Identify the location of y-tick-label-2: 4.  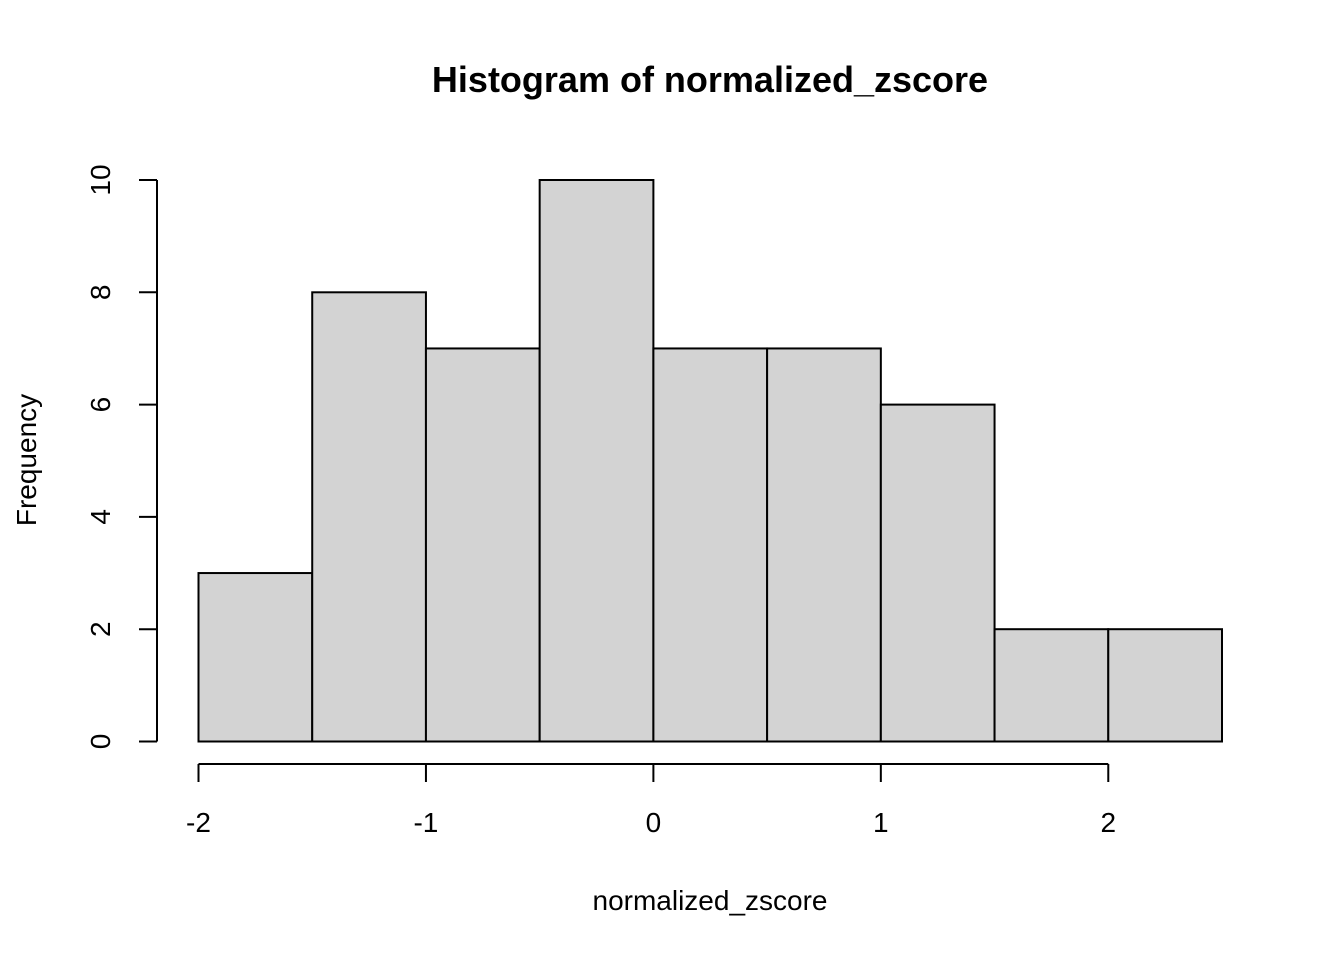
(100, 517).